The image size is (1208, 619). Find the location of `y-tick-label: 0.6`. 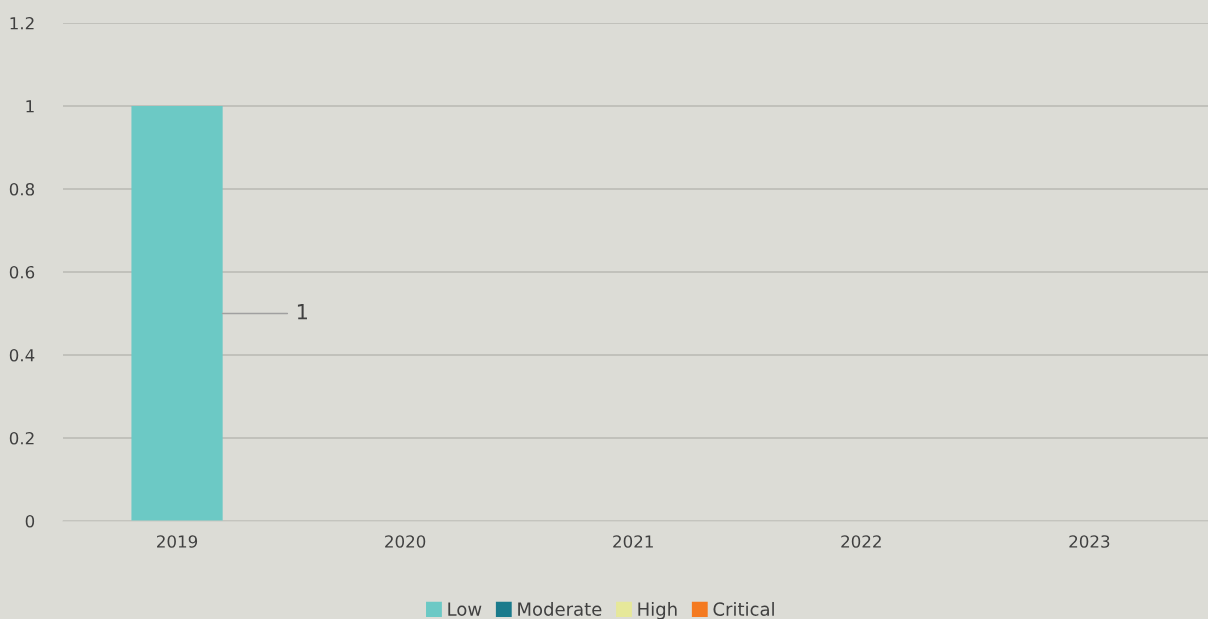

y-tick-label: 0.6 is located at coordinates (22, 272).